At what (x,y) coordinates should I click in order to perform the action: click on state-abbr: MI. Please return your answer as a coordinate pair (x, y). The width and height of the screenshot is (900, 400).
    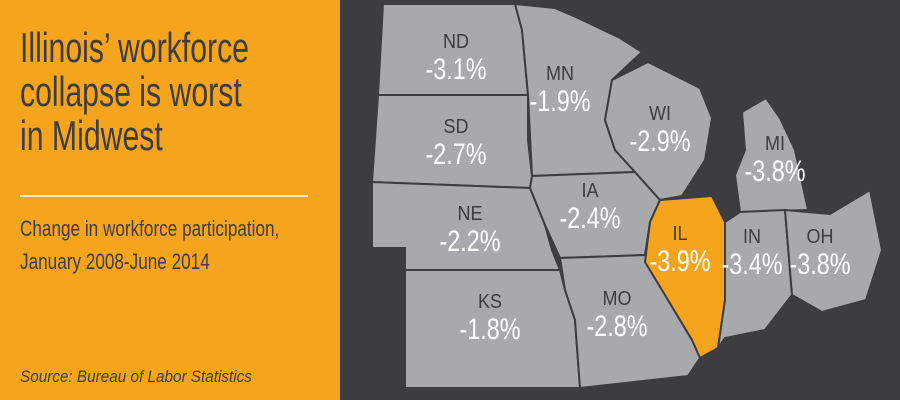
    Looking at the image, I should click on (775, 144).